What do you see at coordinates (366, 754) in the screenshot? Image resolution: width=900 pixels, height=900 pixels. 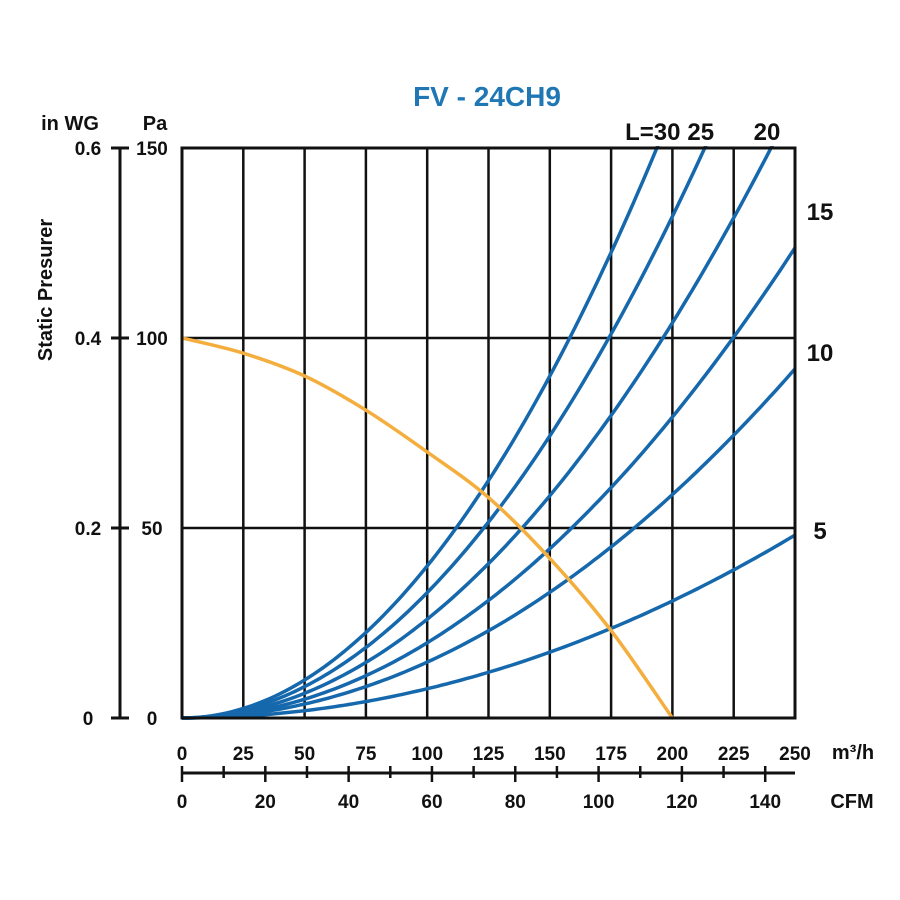 I see `x-tick-m3h-75: 75` at bounding box center [366, 754].